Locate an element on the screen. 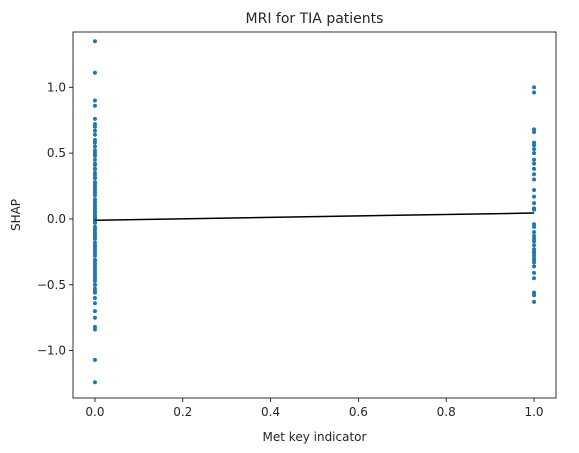 This screenshot has width=579, height=453. x-tick-label: 0.4 is located at coordinates (270, 412).